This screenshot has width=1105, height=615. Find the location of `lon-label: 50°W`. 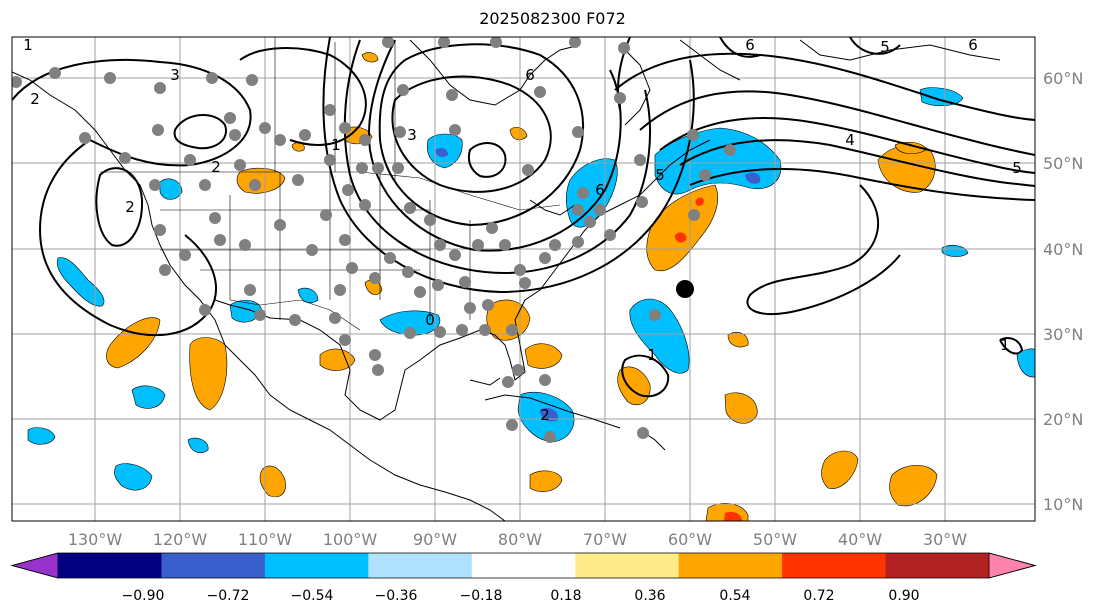

lon-label: 50°W is located at coordinates (775, 539).